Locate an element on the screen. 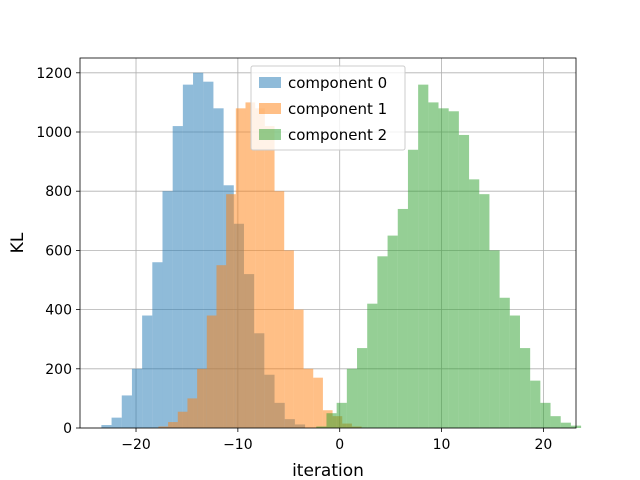 The width and height of the screenshot is (640, 480). x-tick-label: 20 is located at coordinates (543, 445).